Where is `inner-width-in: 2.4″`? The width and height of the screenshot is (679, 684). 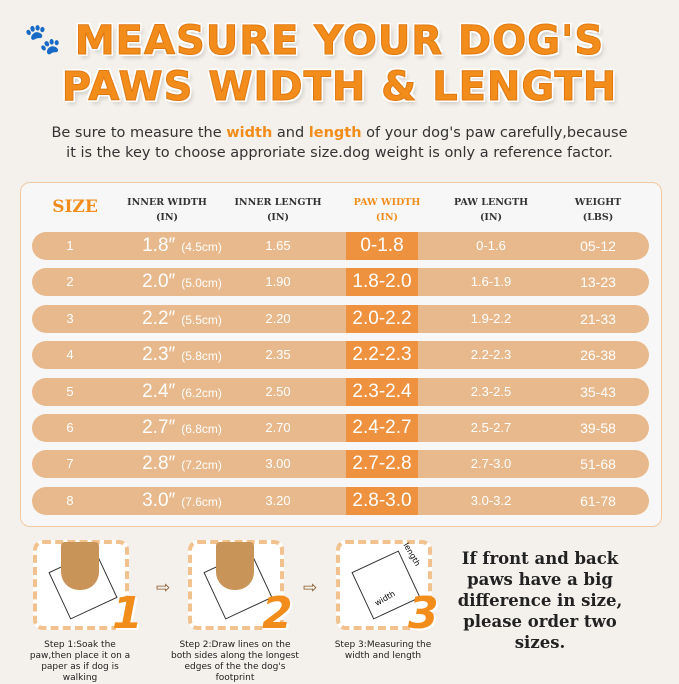
inner-width-in: 2.4″ is located at coordinates (159, 391).